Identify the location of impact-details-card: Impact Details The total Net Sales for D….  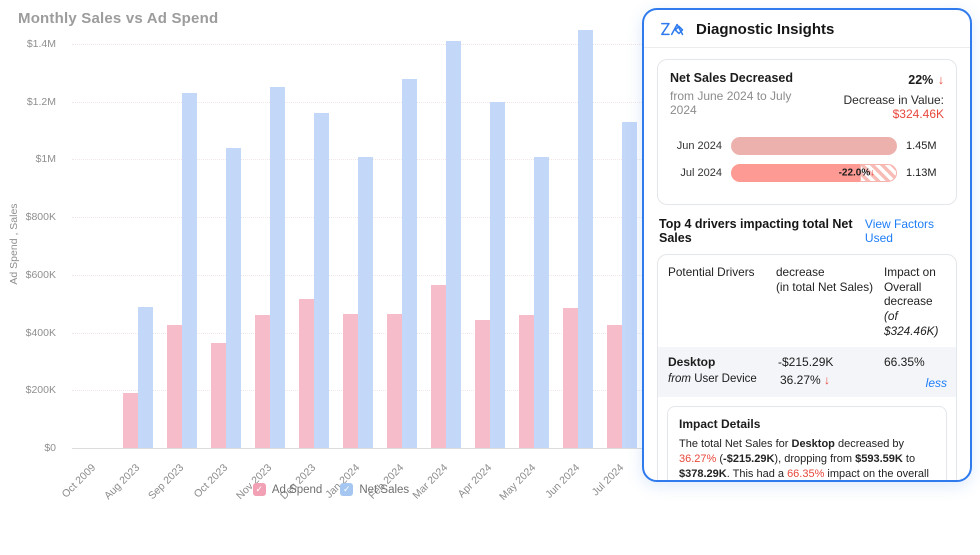
(807, 443).